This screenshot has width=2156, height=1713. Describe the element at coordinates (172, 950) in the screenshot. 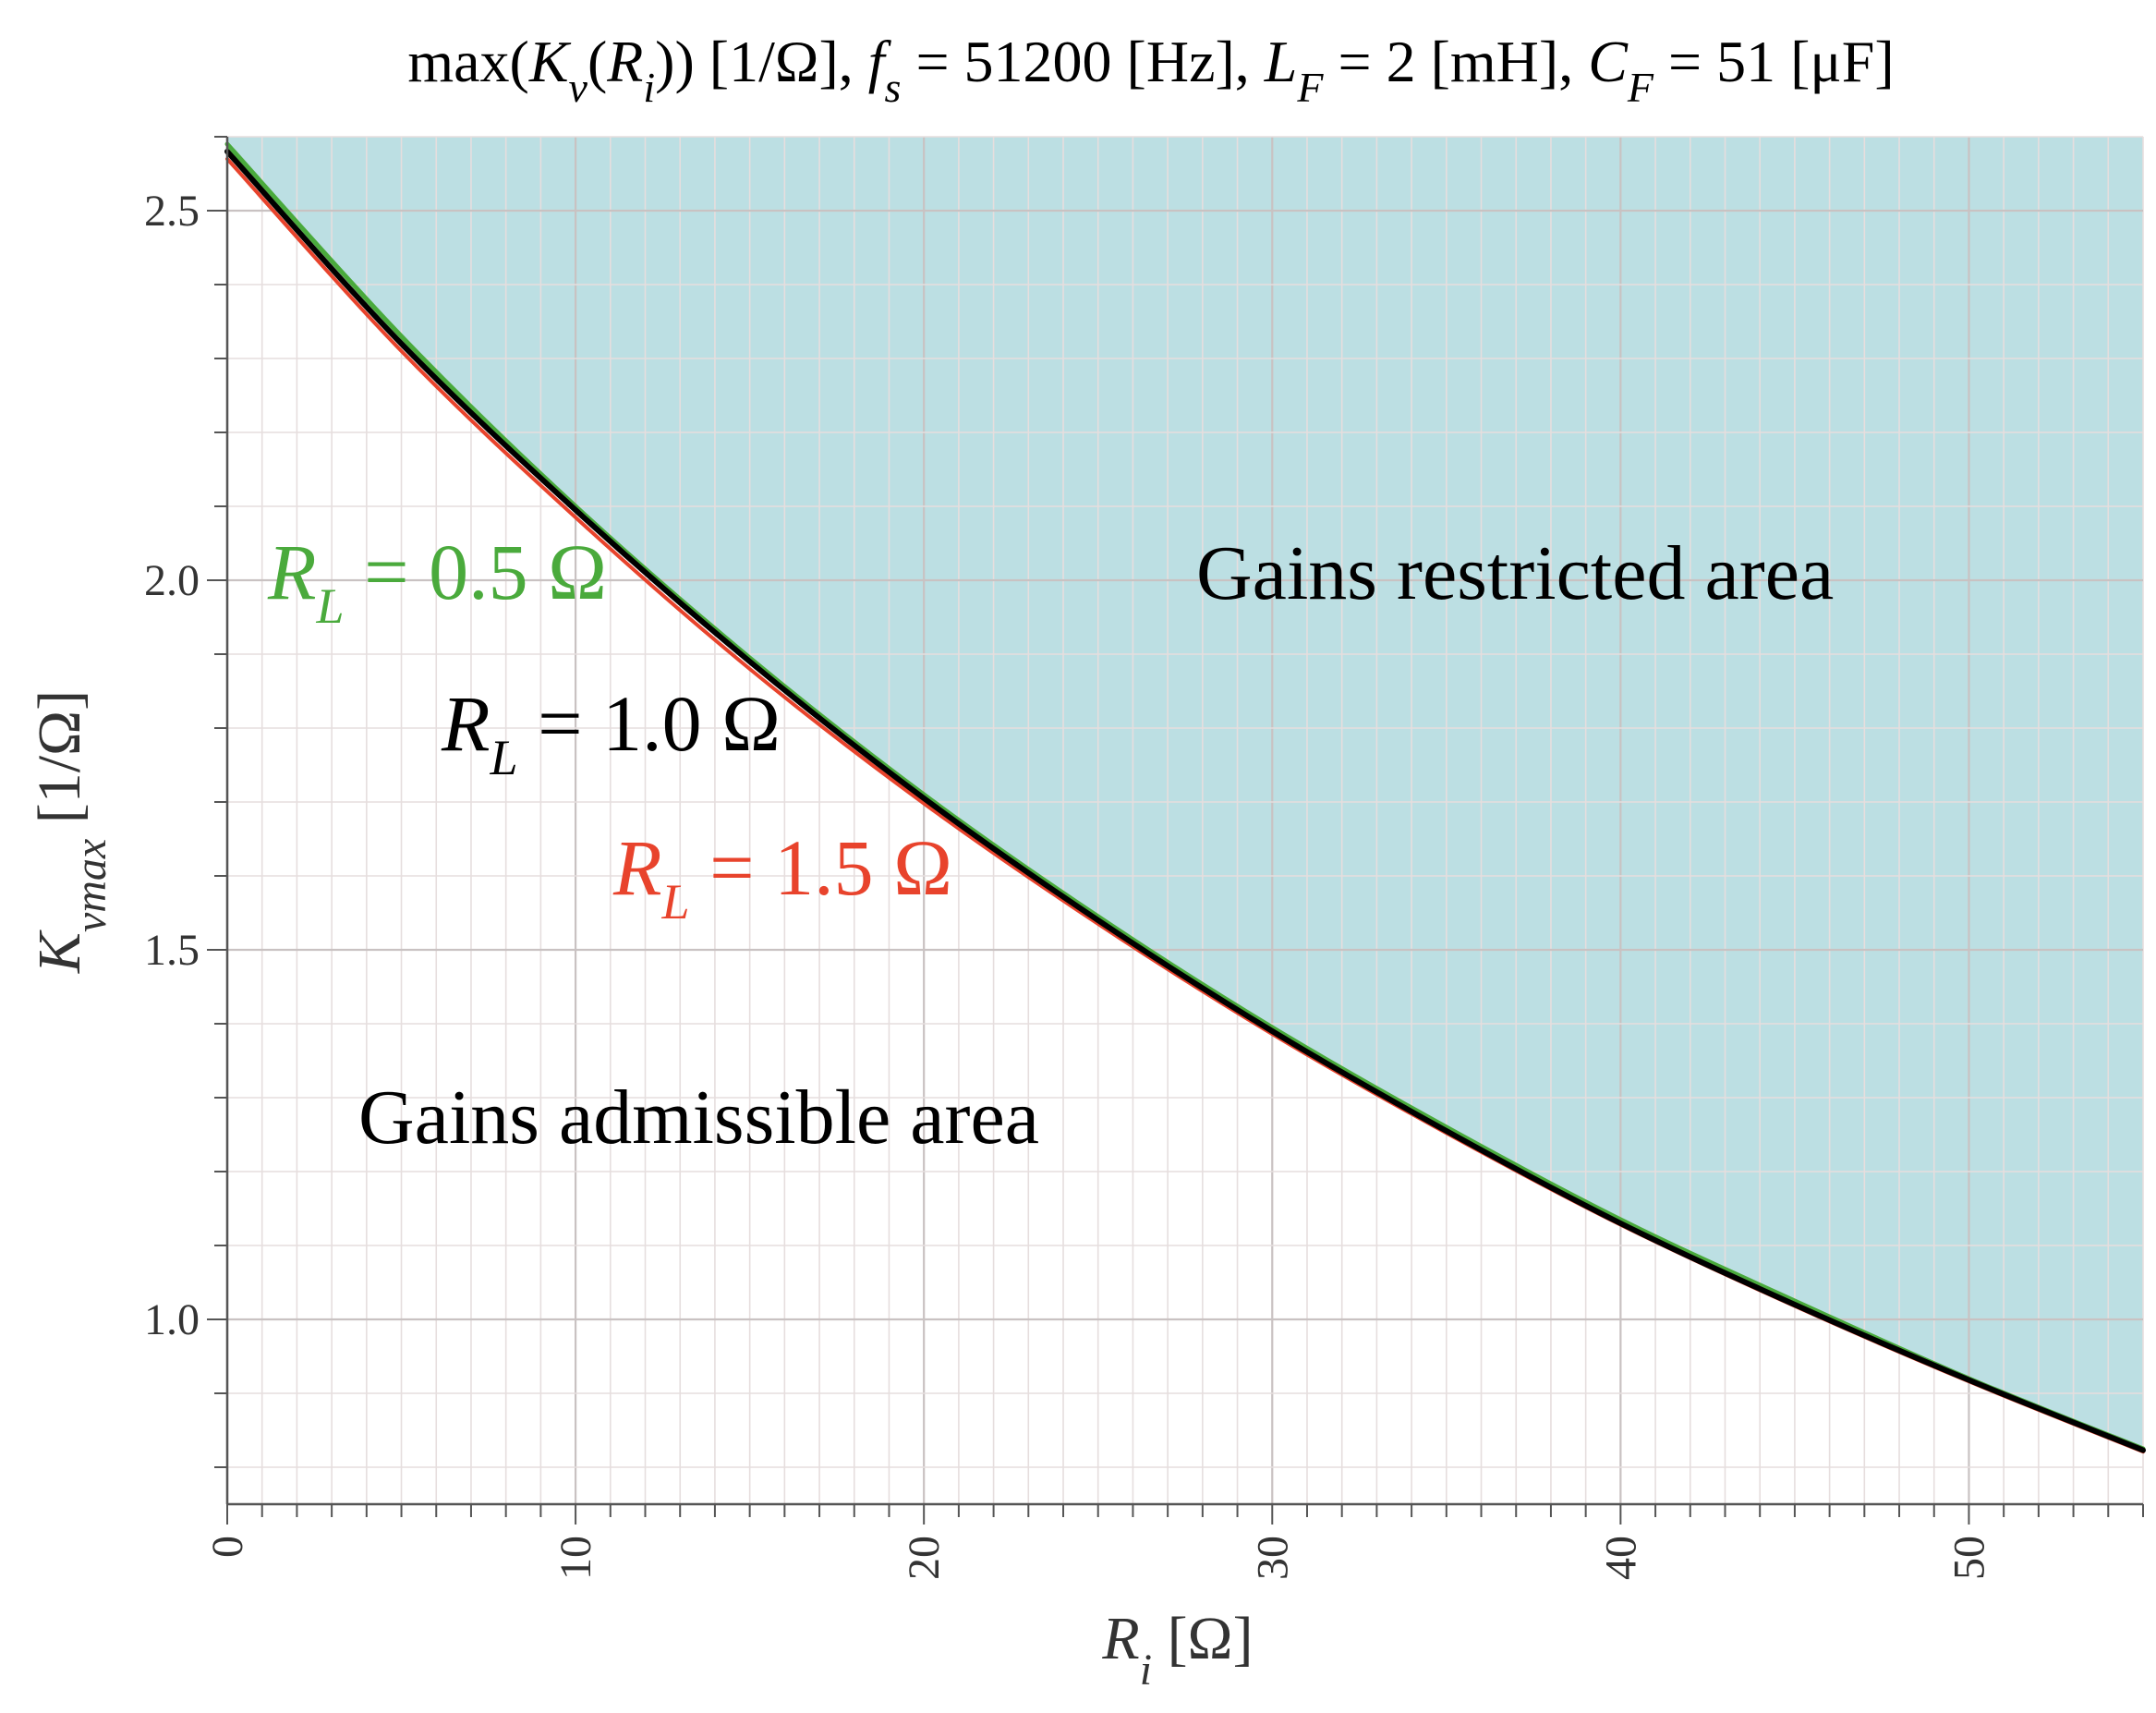

I see `y-tick-label: 1.5` at that location.